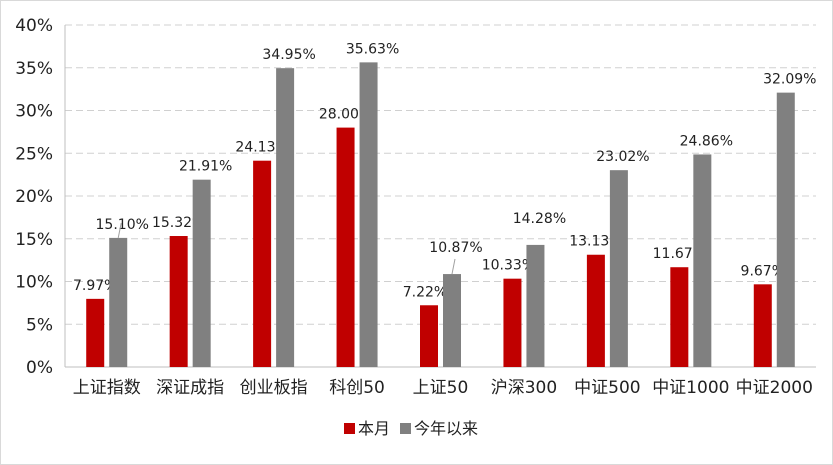 The height and width of the screenshot is (465, 833). Describe the element at coordinates (274, 388) in the screenshot. I see `x-tick-label: 创业板指` at that location.